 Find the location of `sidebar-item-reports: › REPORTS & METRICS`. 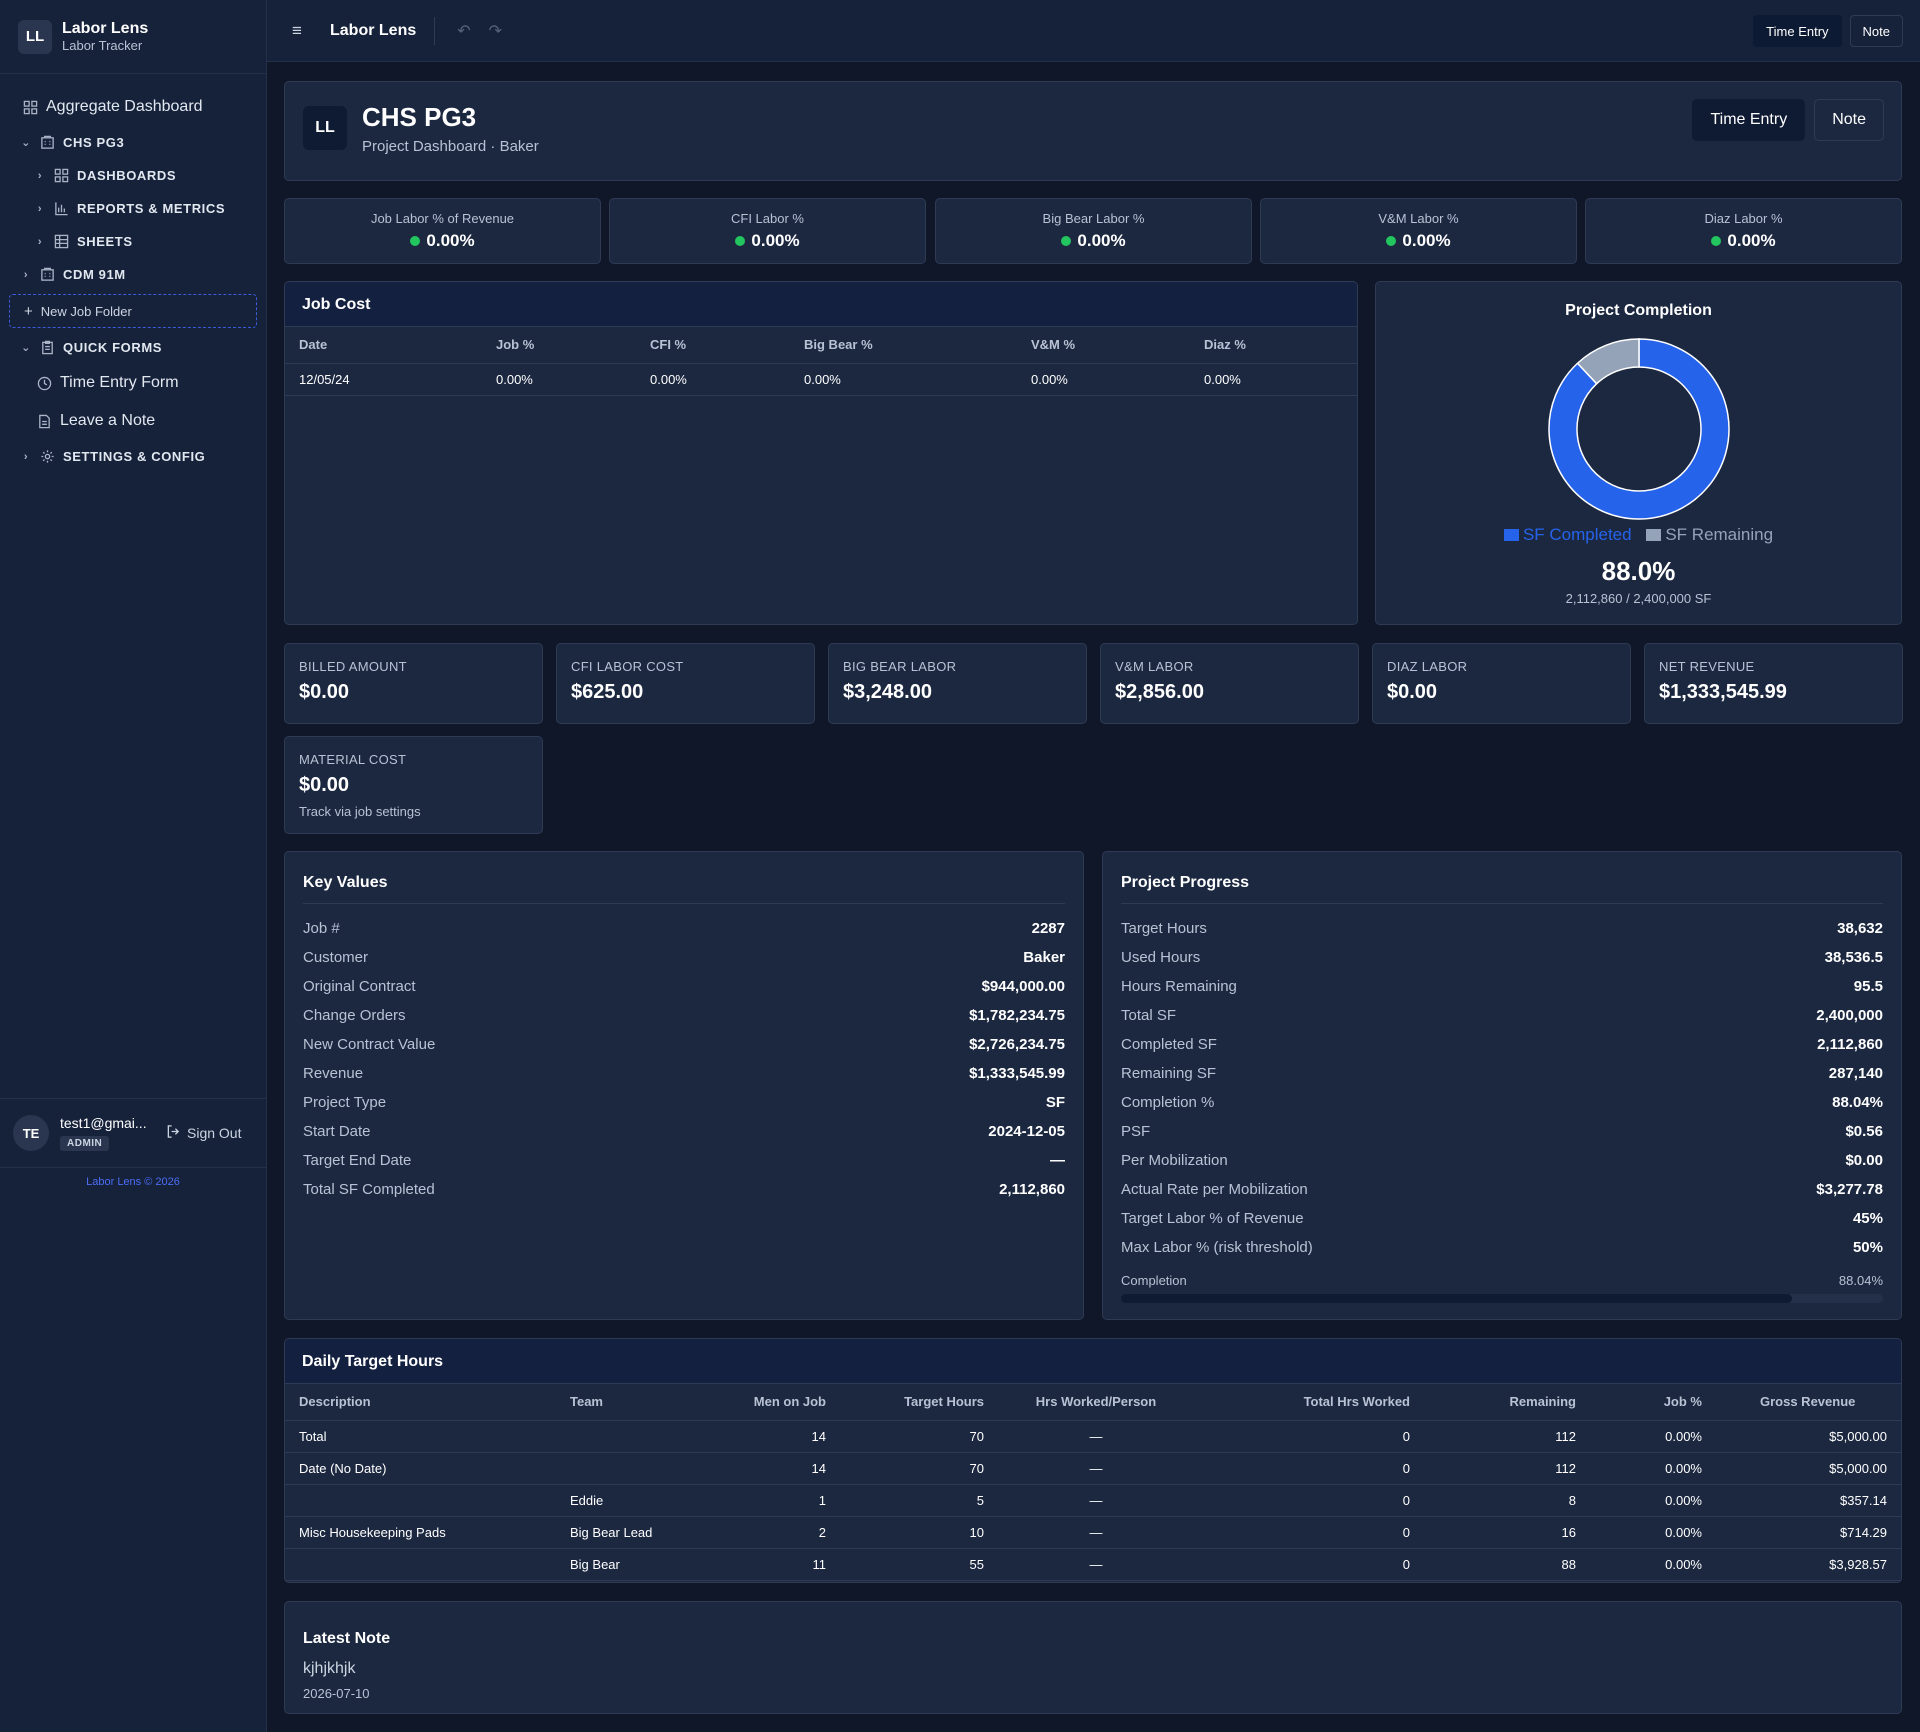

sidebar-item-reports: › REPORTS & METRICS is located at coordinates (133, 208).